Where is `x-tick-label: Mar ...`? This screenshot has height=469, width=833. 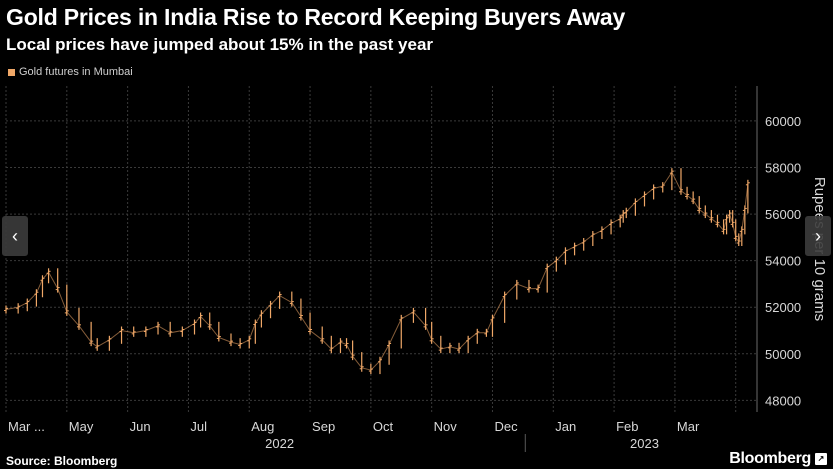 x-tick-label: Mar ... is located at coordinates (26, 426).